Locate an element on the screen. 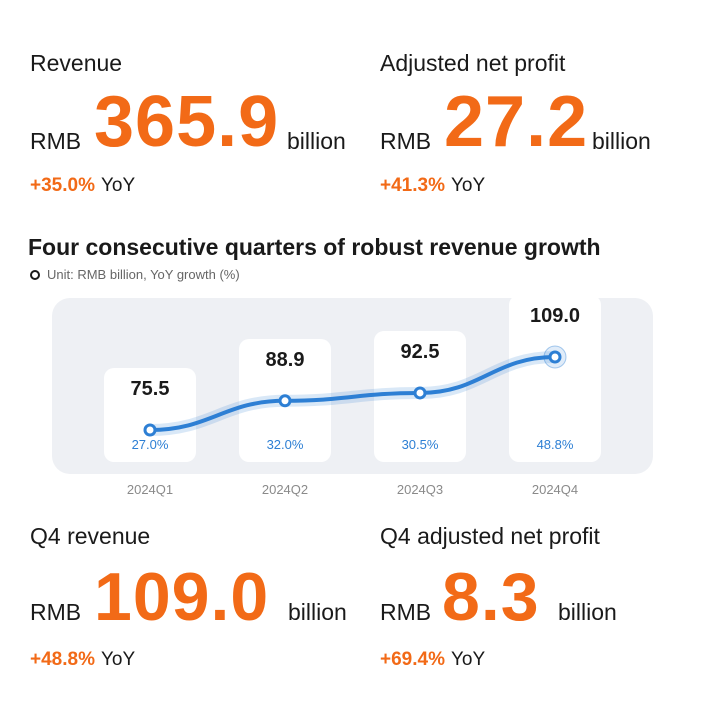  kpi-yoy-pct: +48.8% is located at coordinates (62, 659).